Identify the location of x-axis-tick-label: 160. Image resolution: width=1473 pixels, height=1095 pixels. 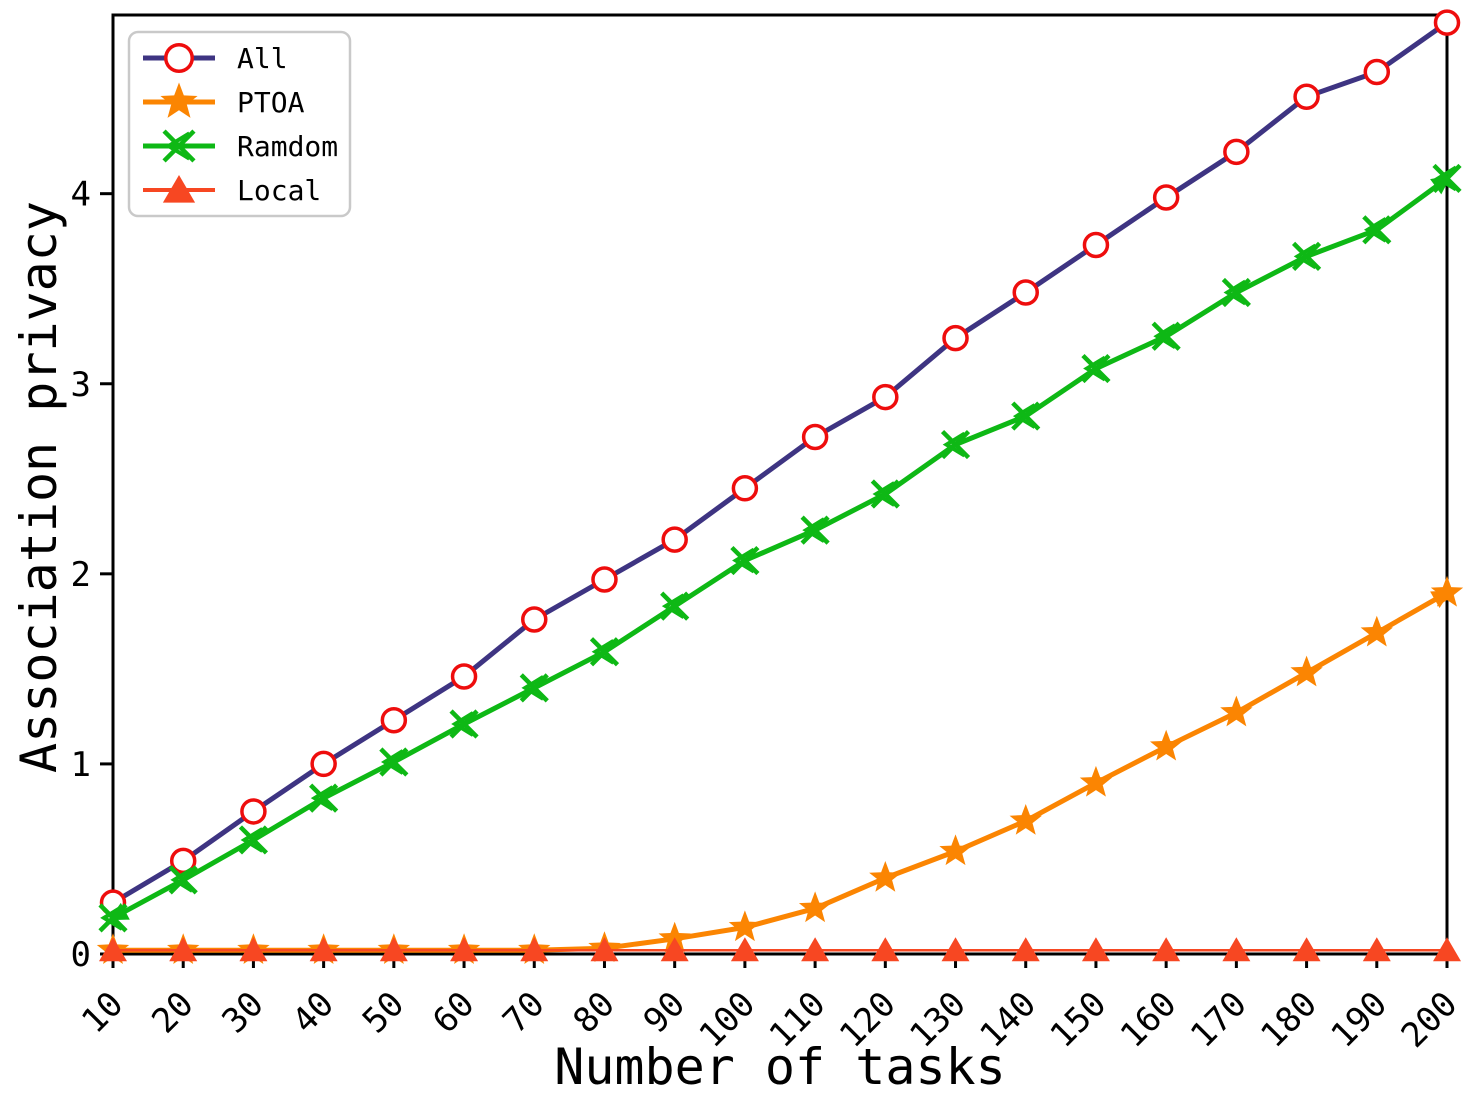
(1149, 1020).